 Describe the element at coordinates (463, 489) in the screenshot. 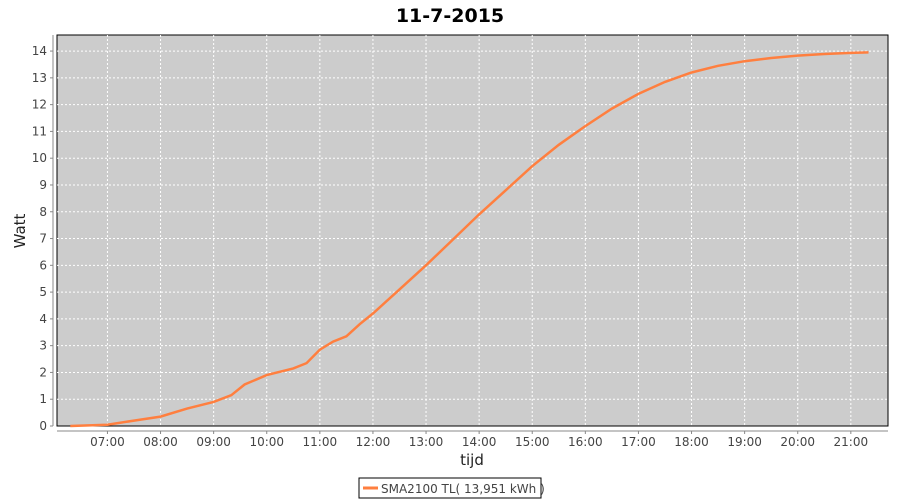

I see `legend-label: SMA2100 TL( 13,951 kWh )` at that location.